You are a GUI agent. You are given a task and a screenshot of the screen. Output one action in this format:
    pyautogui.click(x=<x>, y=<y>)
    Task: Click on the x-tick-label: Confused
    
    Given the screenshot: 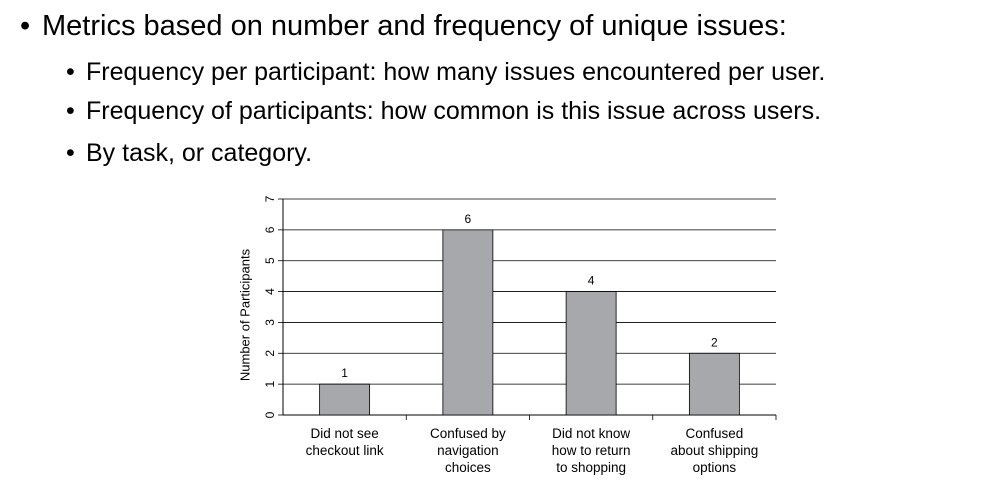 What is the action you would take?
    pyautogui.click(x=714, y=433)
    